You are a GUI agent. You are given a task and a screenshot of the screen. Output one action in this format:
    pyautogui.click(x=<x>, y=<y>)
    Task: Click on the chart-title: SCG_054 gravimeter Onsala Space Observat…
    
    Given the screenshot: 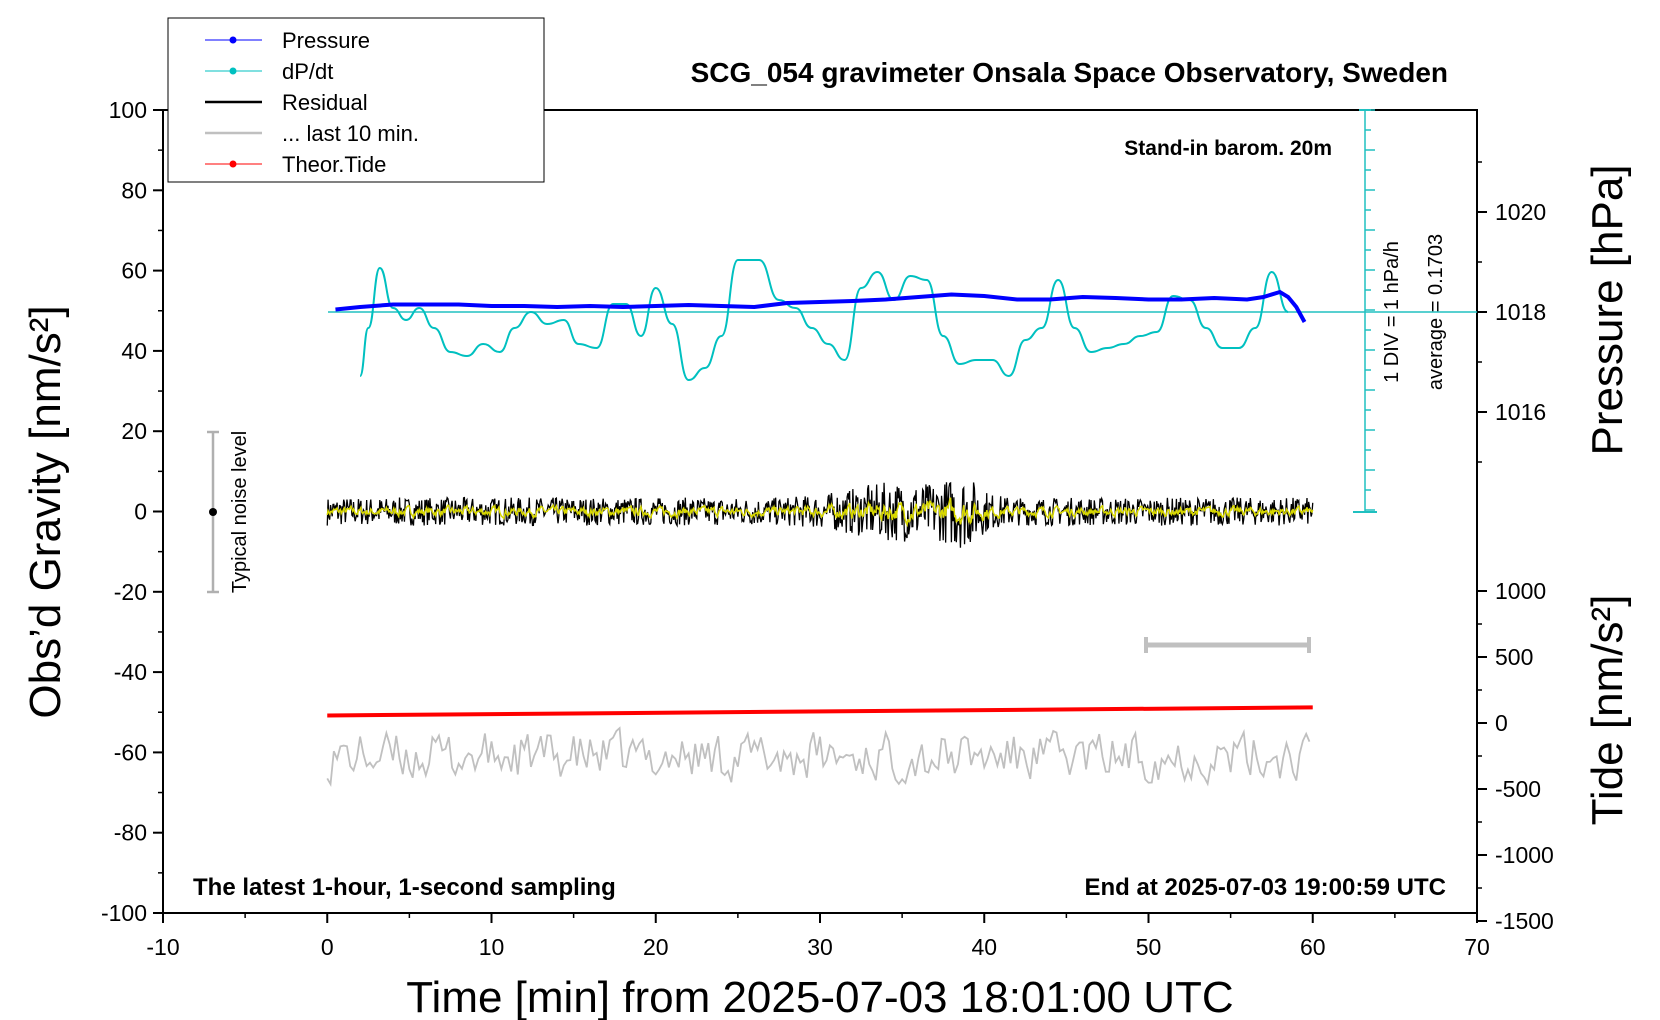 What is the action you would take?
    pyautogui.click(x=1069, y=72)
    